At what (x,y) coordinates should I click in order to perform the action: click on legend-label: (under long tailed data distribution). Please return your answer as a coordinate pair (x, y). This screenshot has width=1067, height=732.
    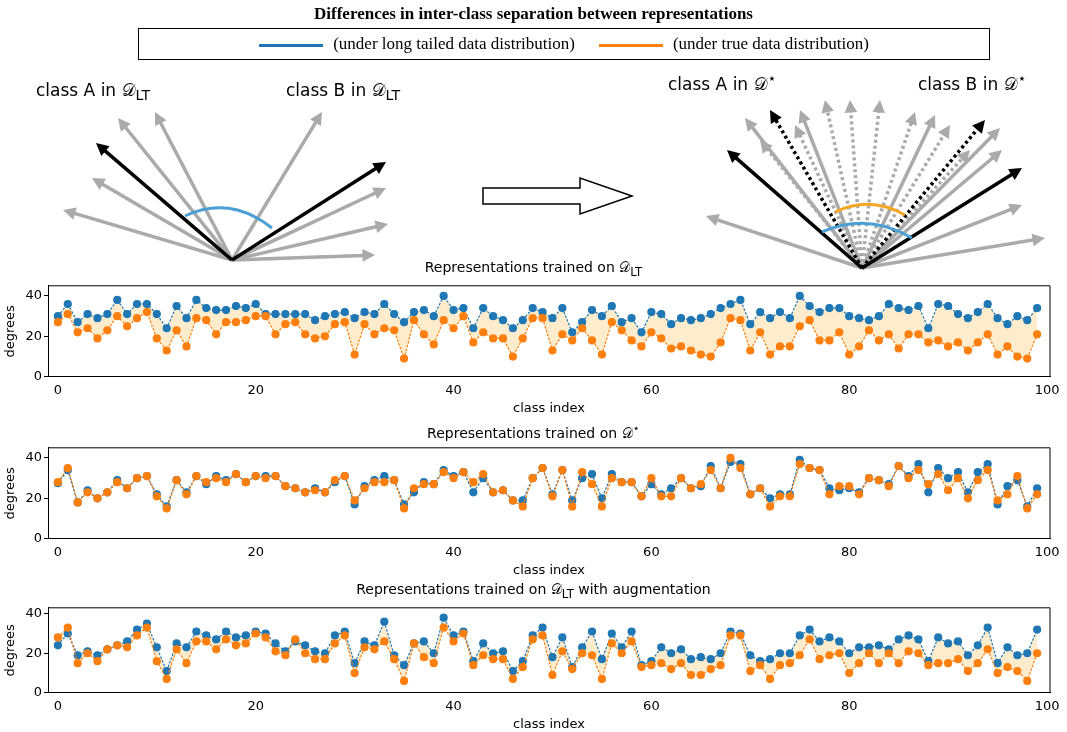
    Looking at the image, I should click on (454, 43).